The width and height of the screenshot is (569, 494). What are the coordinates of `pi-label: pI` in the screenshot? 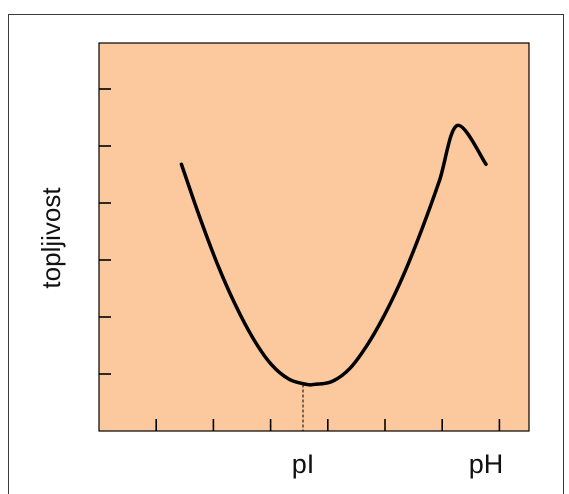 It's located at (303, 464).